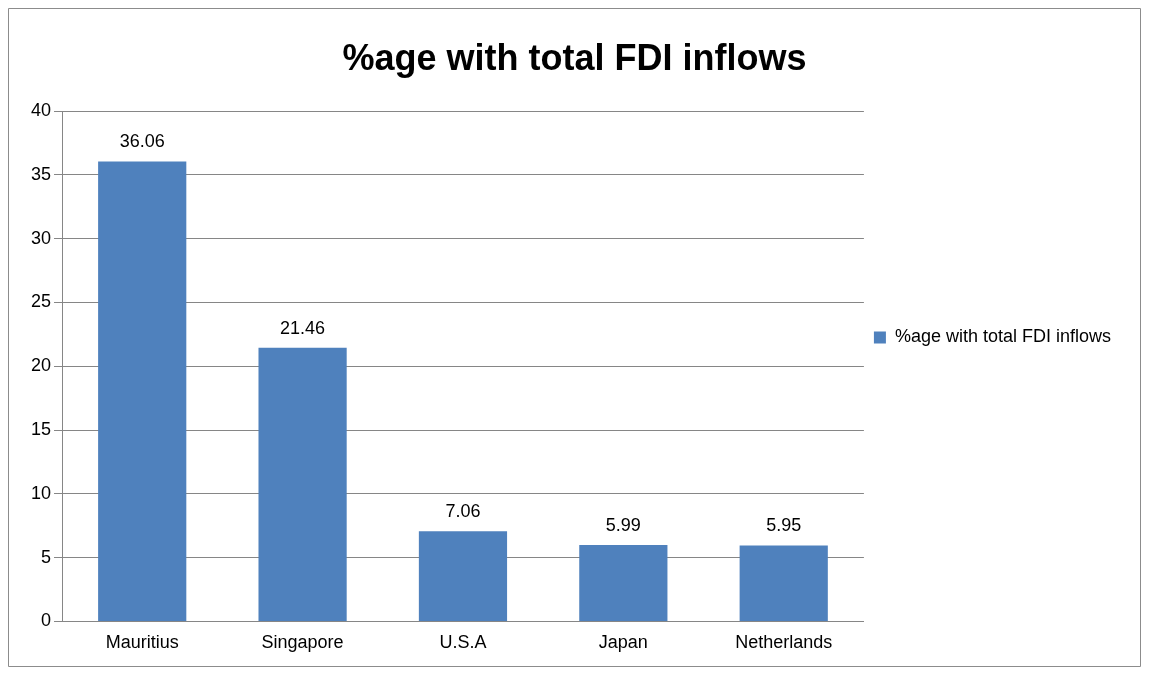 Image resolution: width=1149 pixels, height=675 pixels. What do you see at coordinates (463, 511) in the screenshot?
I see `data-label: 7.06` at bounding box center [463, 511].